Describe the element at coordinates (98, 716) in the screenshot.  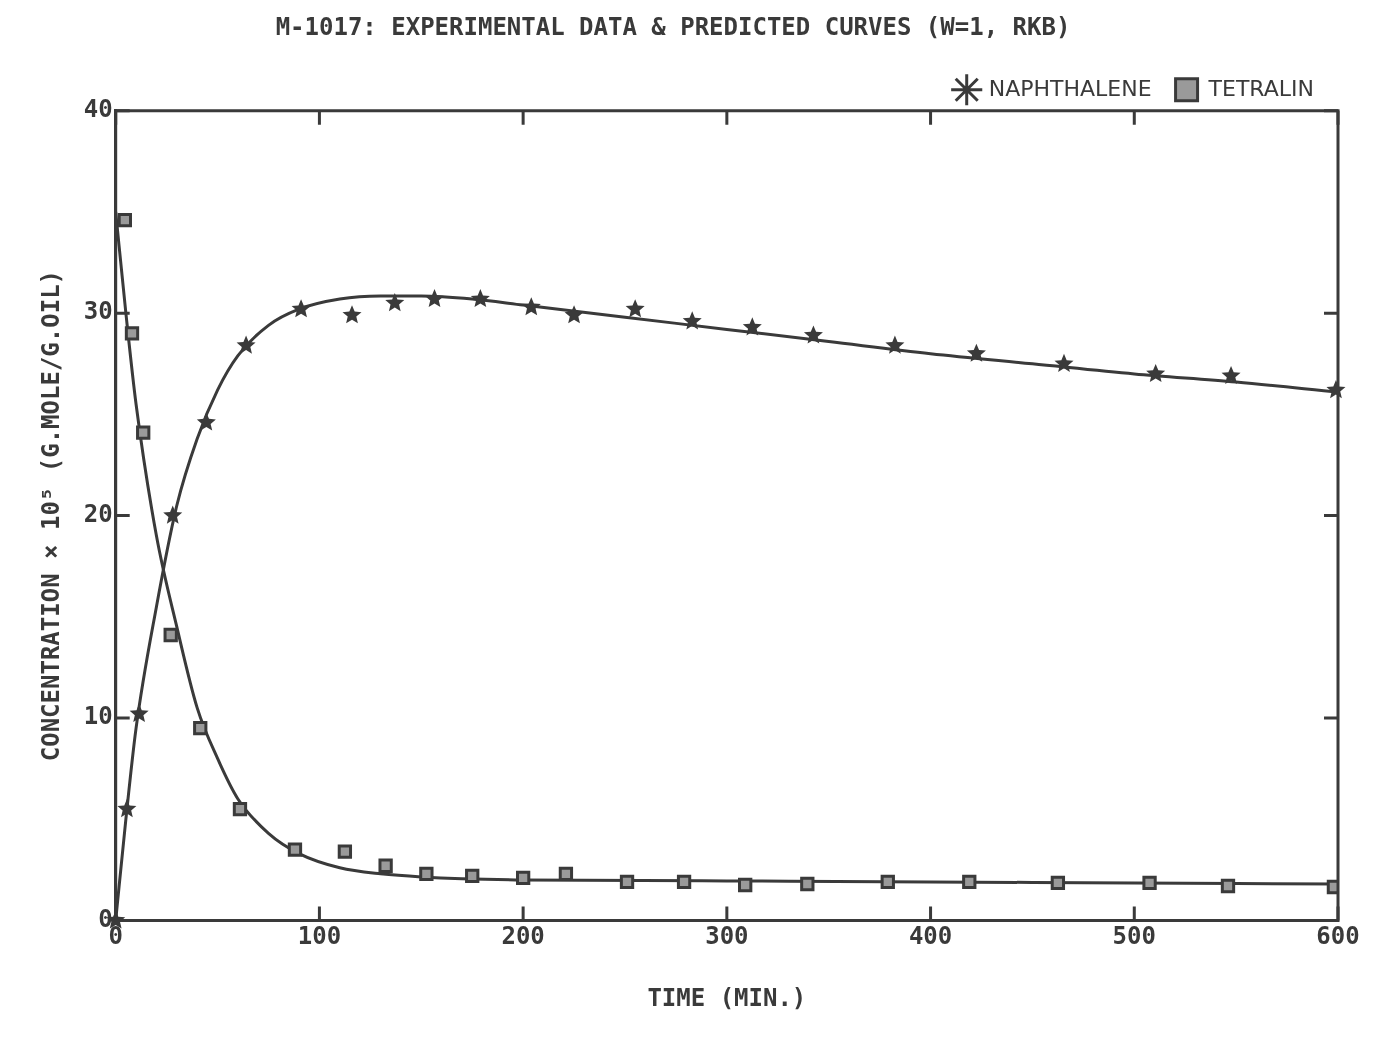
I see `y-tick-label: 10` at that location.